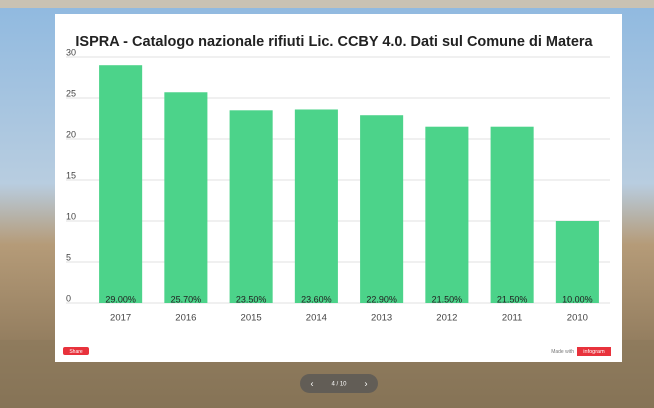 The image size is (654, 408). I want to click on value-label: 23.60%, so click(316, 299).